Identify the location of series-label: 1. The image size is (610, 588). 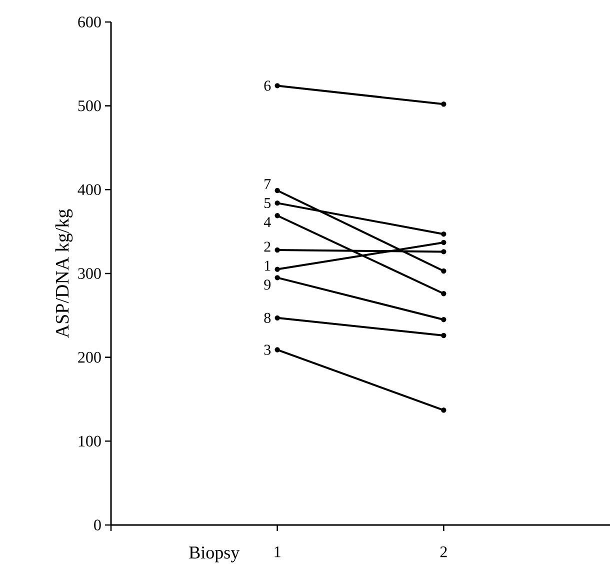
(267, 265).